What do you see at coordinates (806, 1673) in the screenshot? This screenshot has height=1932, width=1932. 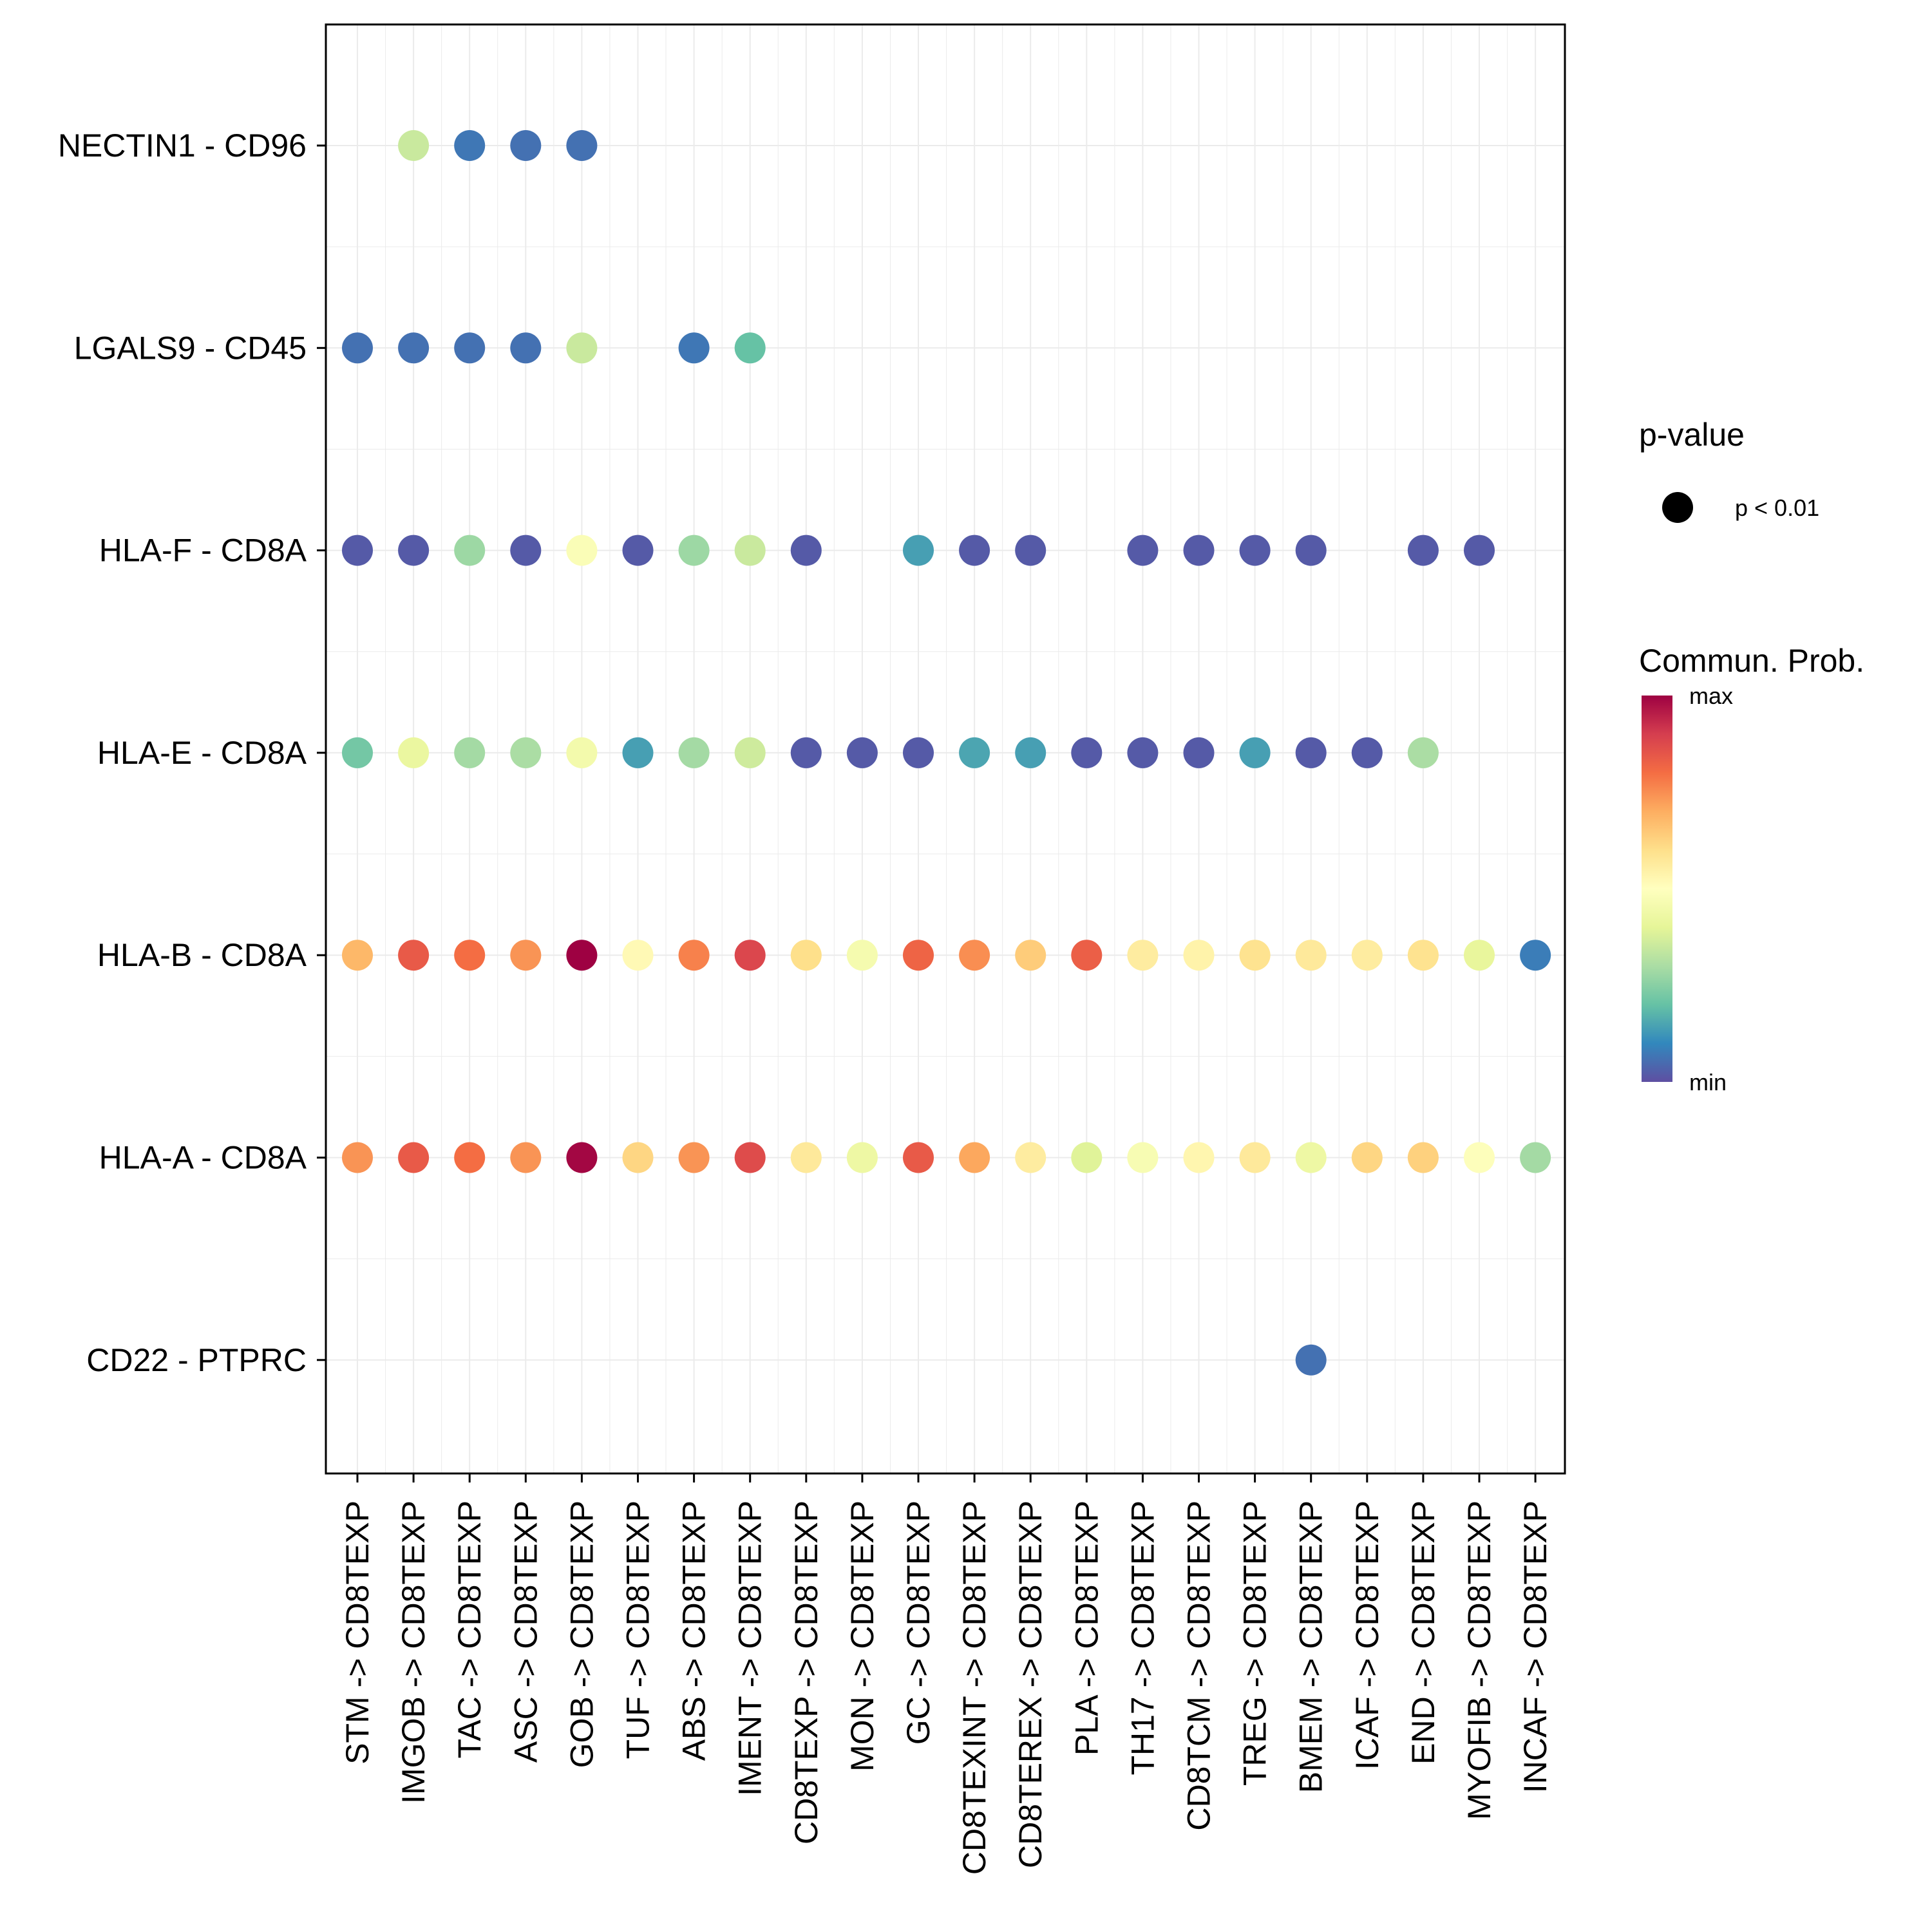 I see `x-tick-label: CD8TEXP -> CD8TEXP` at bounding box center [806, 1673].